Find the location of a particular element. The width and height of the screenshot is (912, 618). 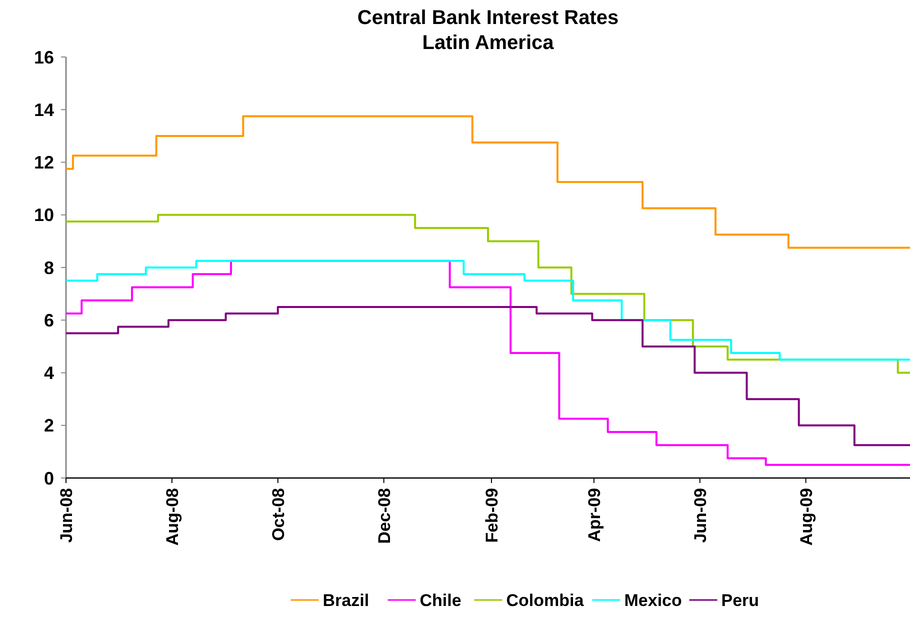

y-tick-label: 16 is located at coordinates (44, 57).